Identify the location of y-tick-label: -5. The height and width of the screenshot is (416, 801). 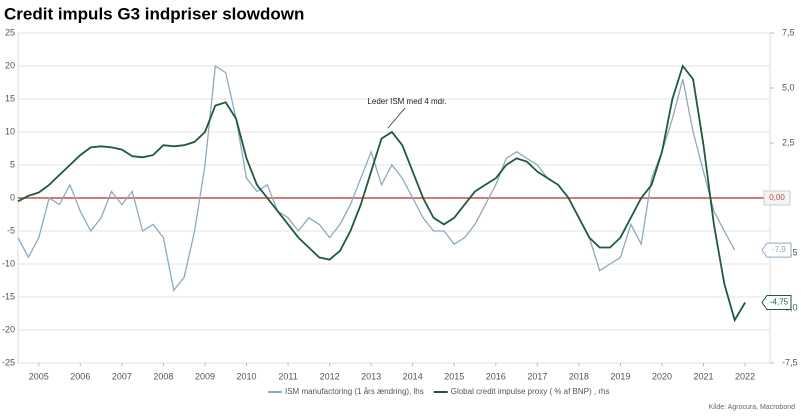
(11, 230).